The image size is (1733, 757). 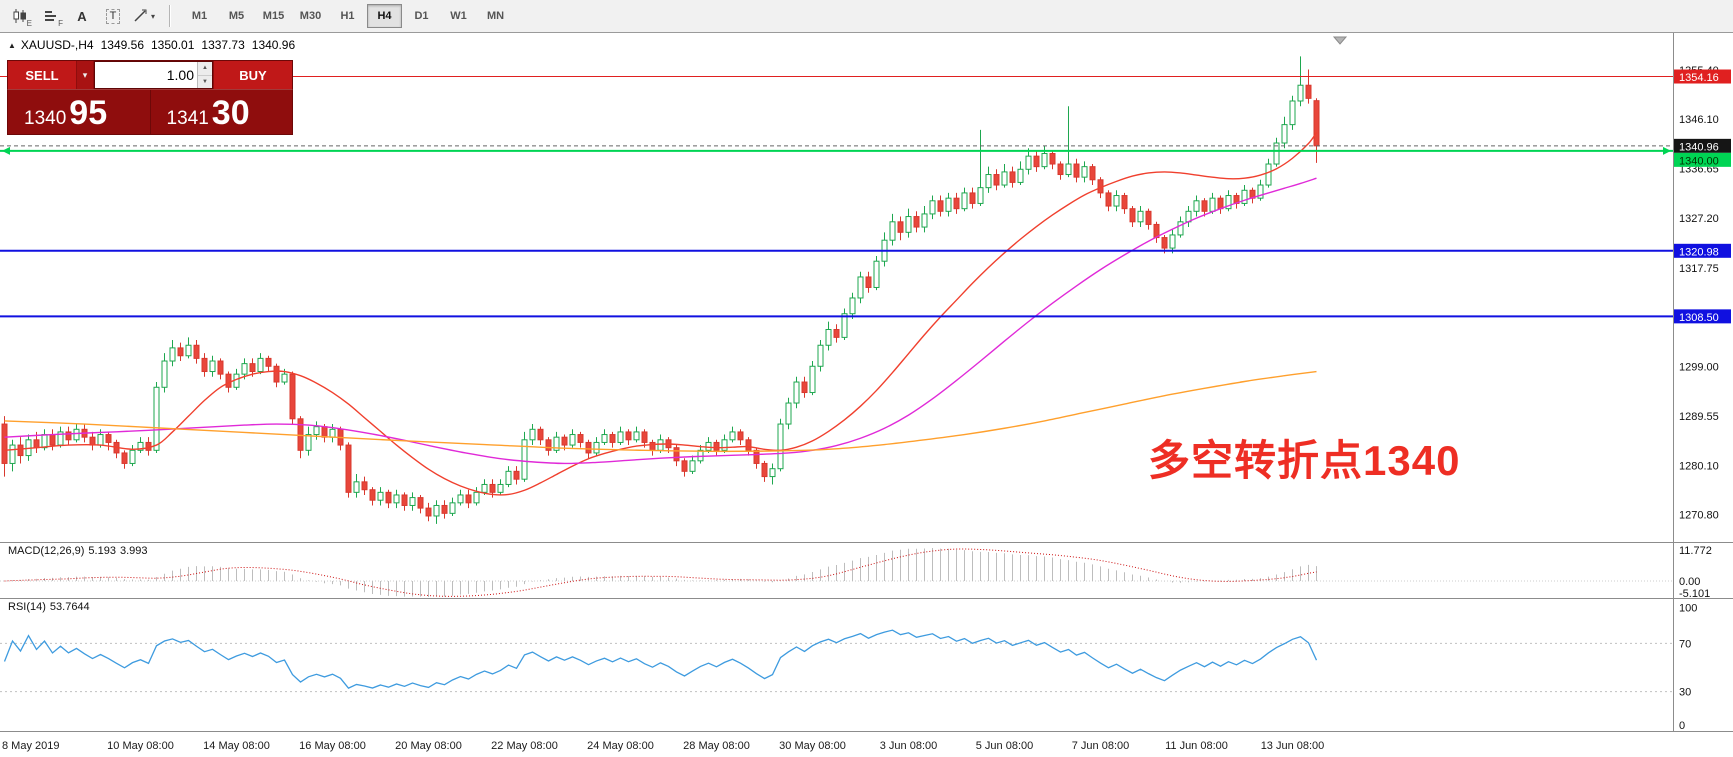 I want to click on window-marker-icon: ▲, so click(x=12, y=45).